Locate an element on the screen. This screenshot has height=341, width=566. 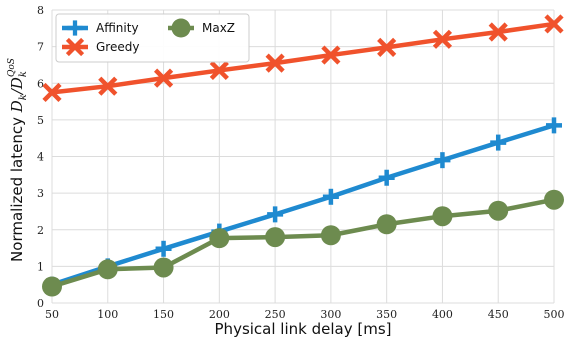
y-axis-label-text: Normalized latency is located at coordinates (17, 187).